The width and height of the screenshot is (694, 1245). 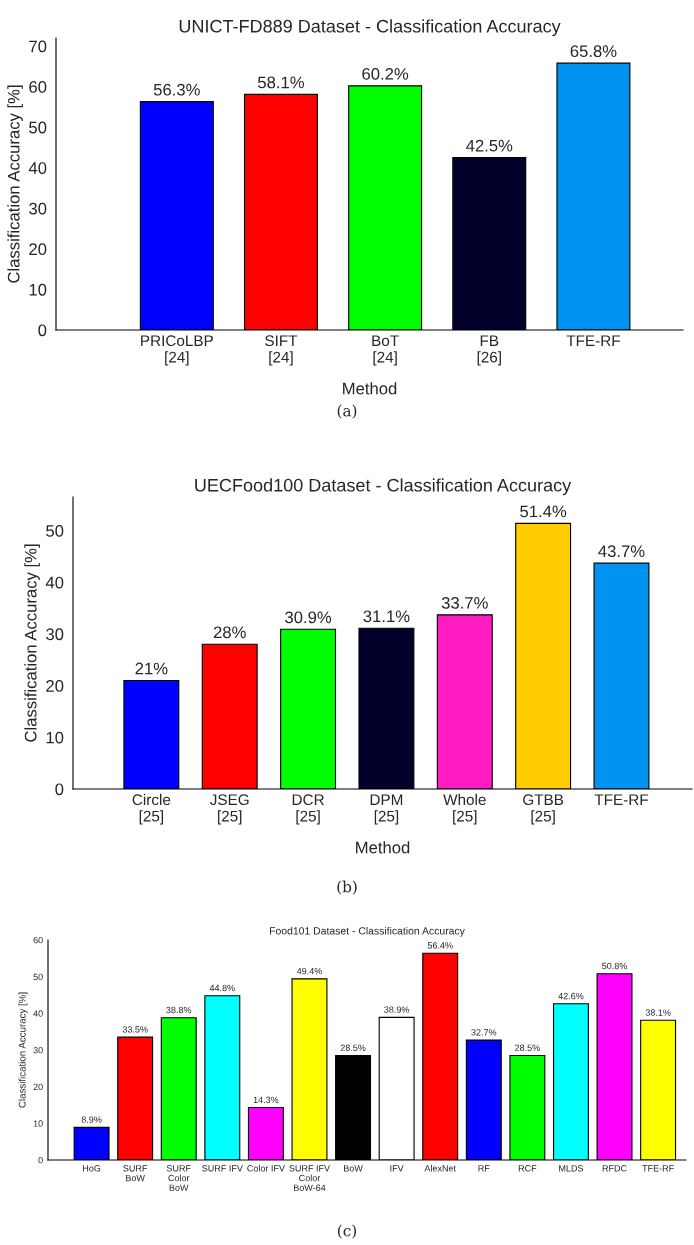 What do you see at coordinates (484, 1168) in the screenshot?
I see `x-tick-label: RF` at bounding box center [484, 1168].